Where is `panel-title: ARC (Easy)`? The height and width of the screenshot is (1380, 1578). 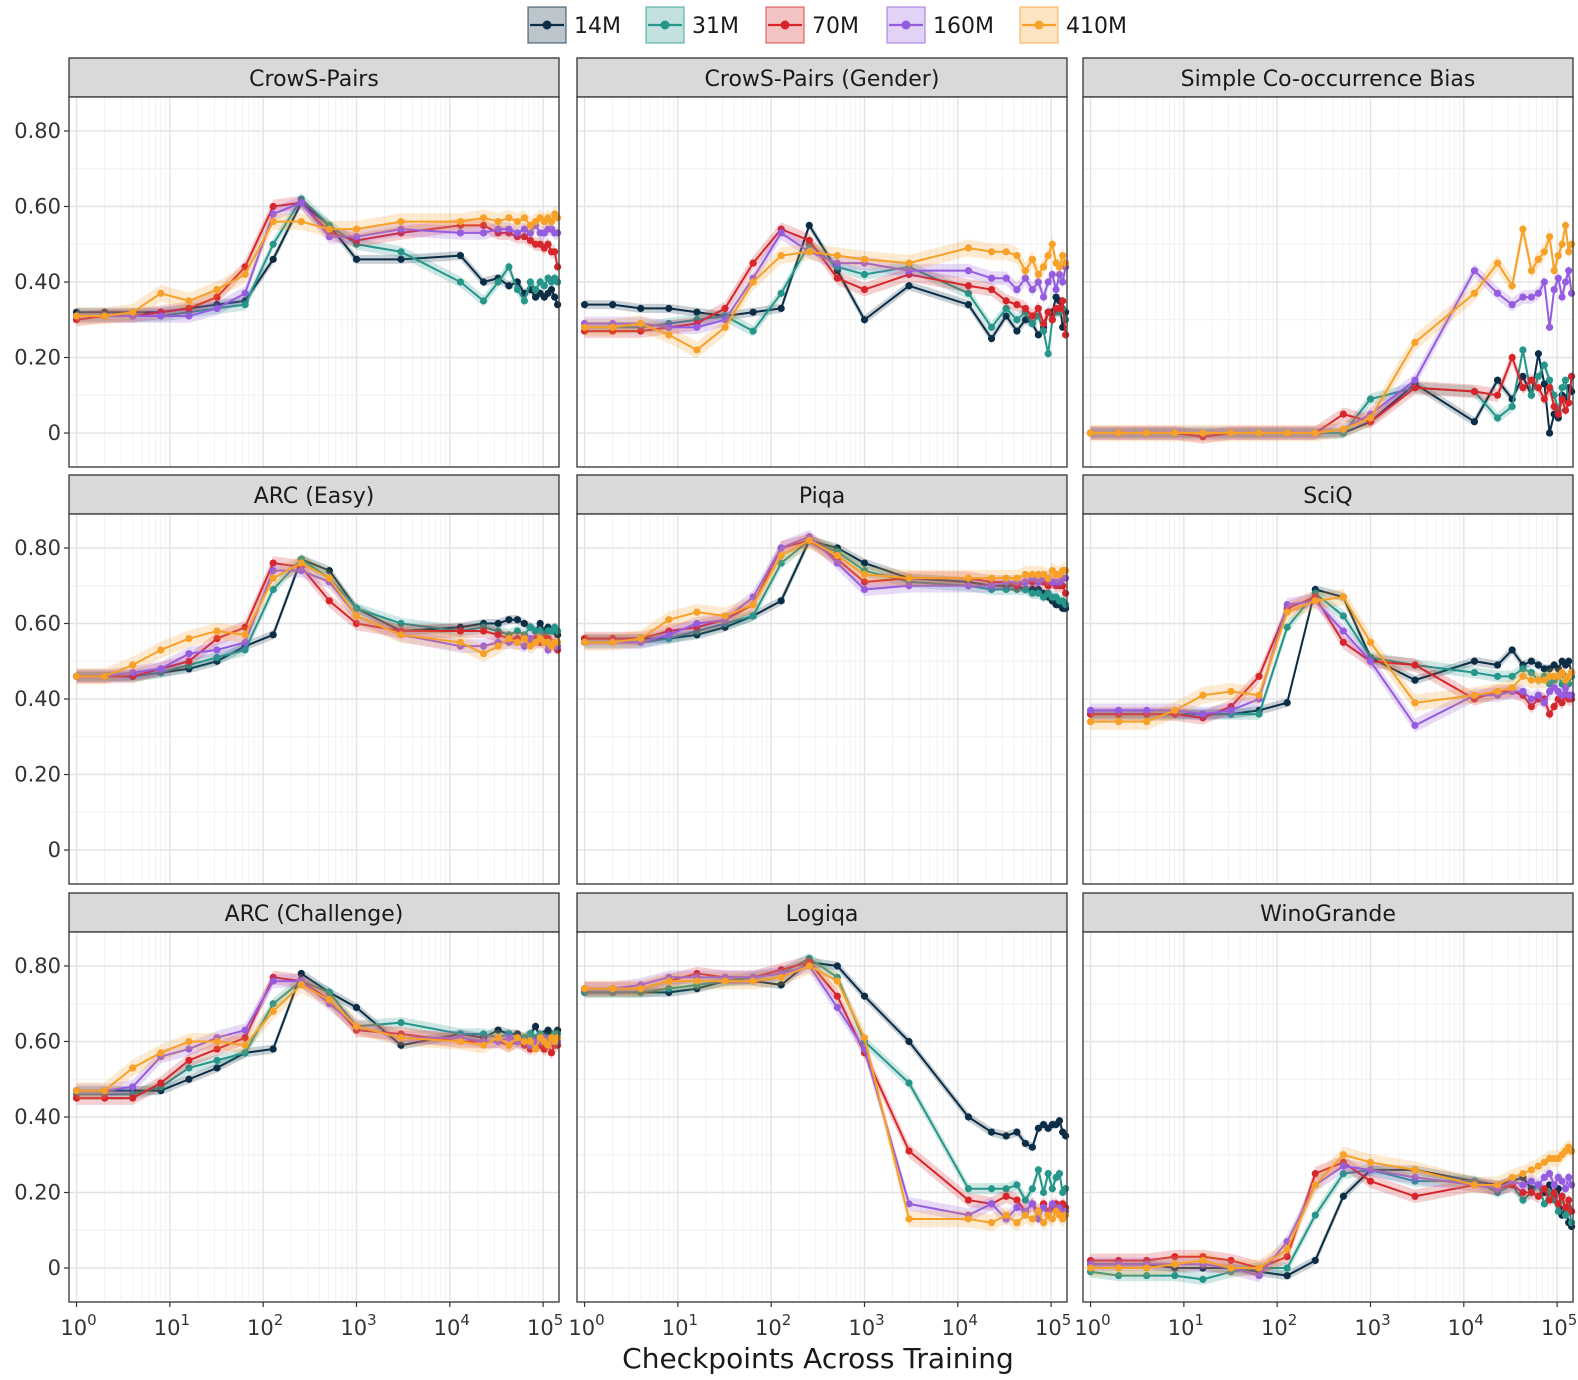
panel-title: ARC (Easy) is located at coordinates (314, 496).